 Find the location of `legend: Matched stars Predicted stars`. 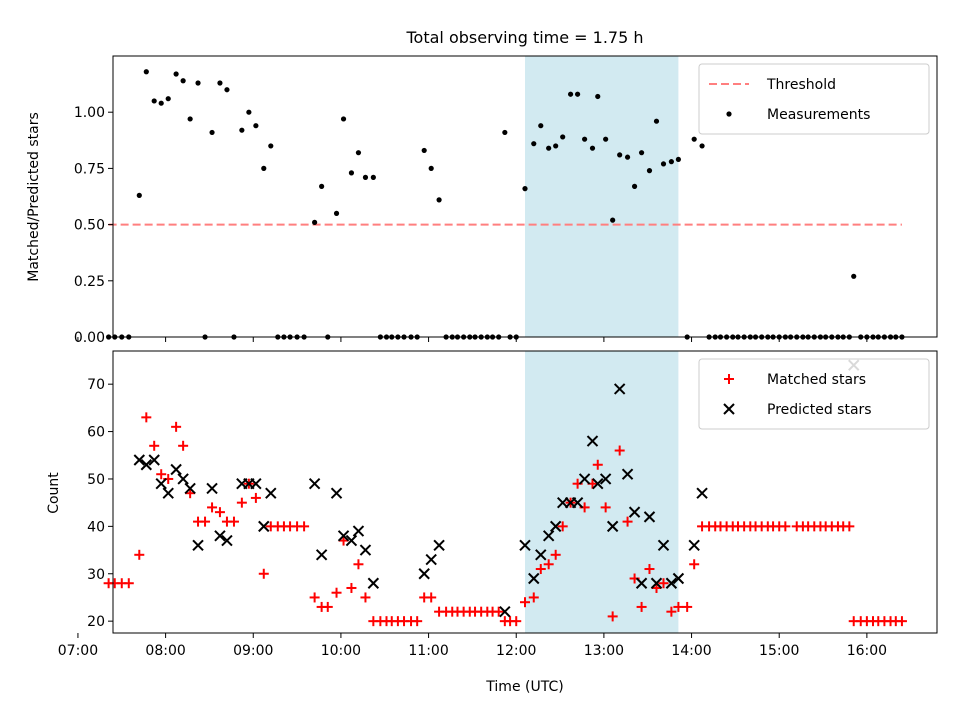

legend: Matched stars Predicted stars is located at coordinates (814, 394).